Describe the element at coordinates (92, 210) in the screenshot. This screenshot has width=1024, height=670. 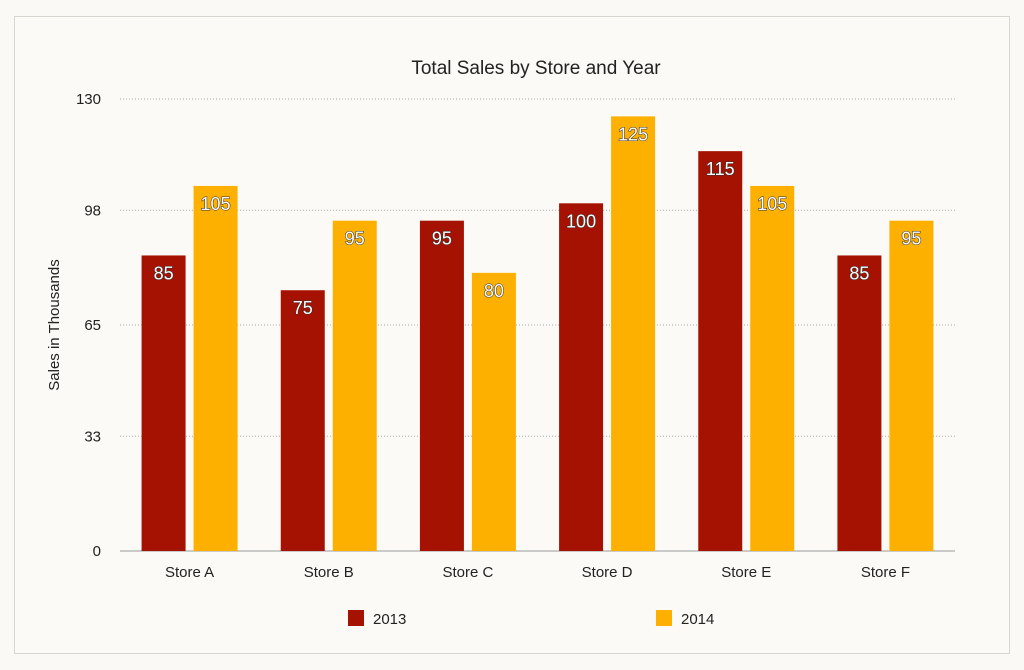
I see `y-tick-label: 98` at that location.